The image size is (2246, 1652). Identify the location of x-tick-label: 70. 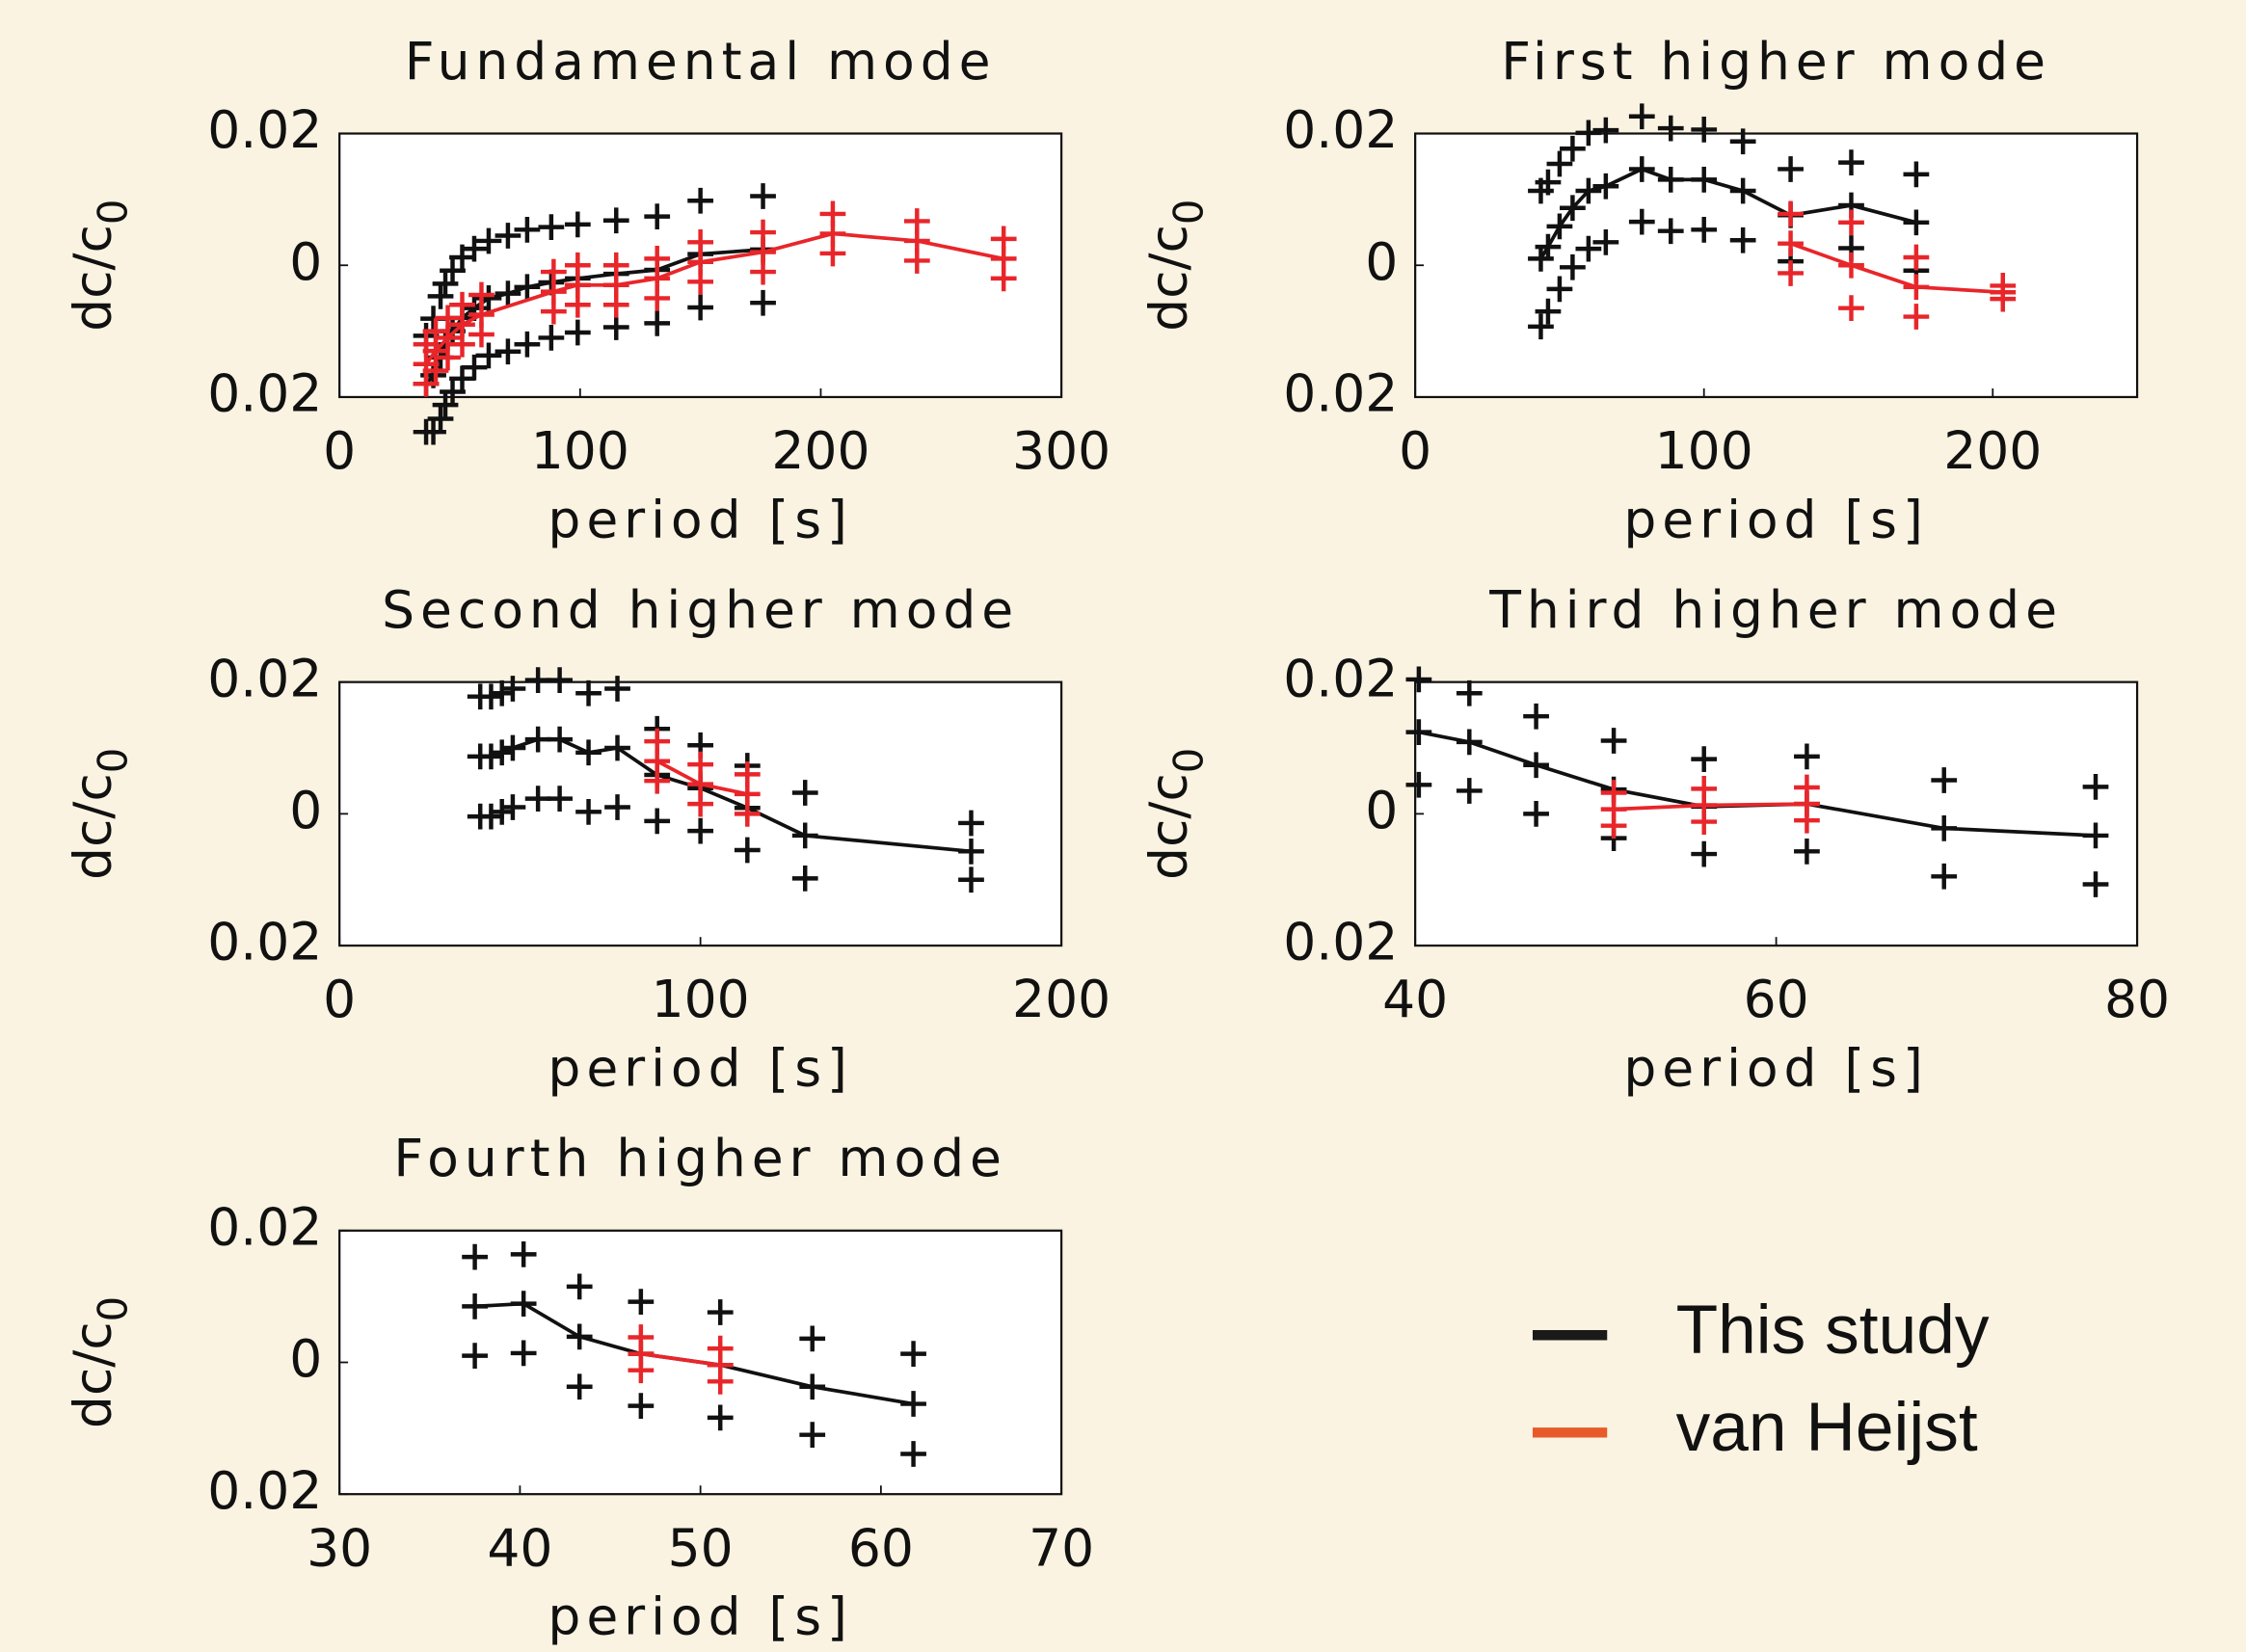
(1061, 1548).